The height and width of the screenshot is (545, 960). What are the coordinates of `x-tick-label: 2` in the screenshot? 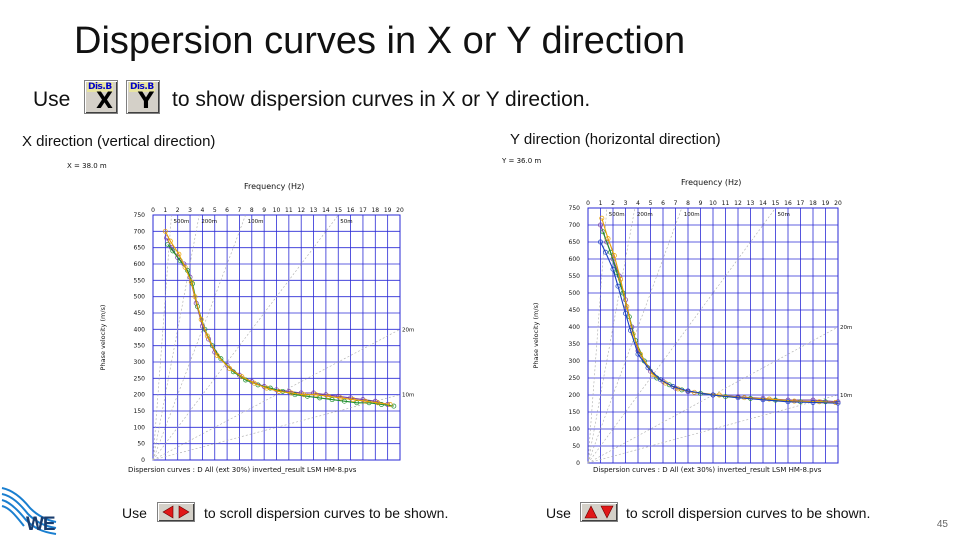 It's located at (613, 203).